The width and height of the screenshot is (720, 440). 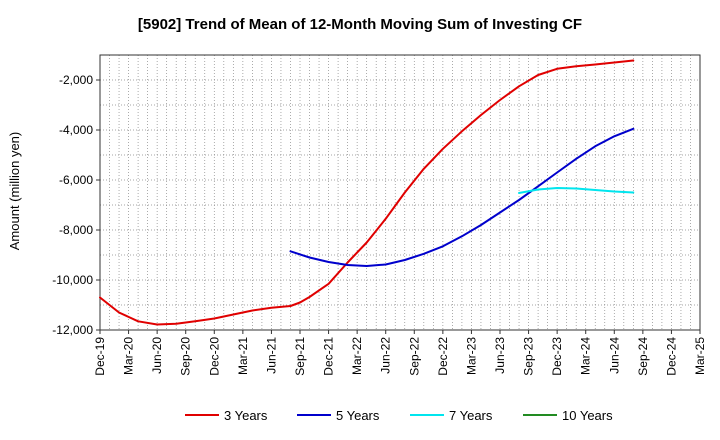 I want to click on legend-label: 7 Years, so click(x=471, y=415).